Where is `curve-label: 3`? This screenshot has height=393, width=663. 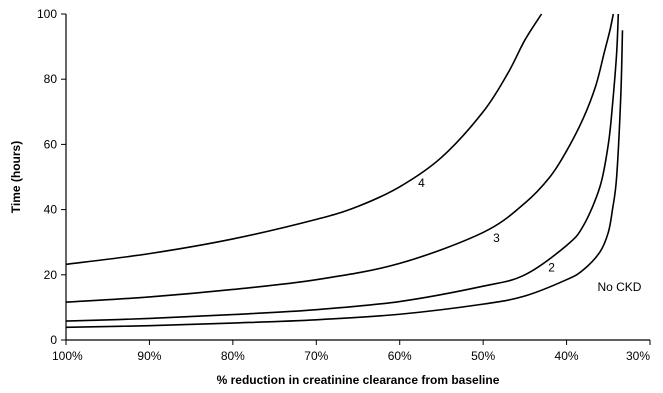
curve-label: 3 is located at coordinates (496, 238).